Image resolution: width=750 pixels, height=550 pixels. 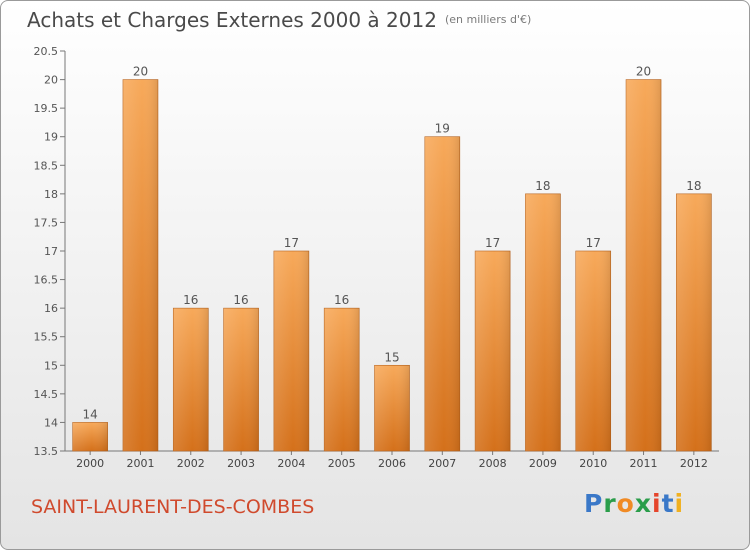 I want to click on brand-letter: o, so click(x=625, y=503).